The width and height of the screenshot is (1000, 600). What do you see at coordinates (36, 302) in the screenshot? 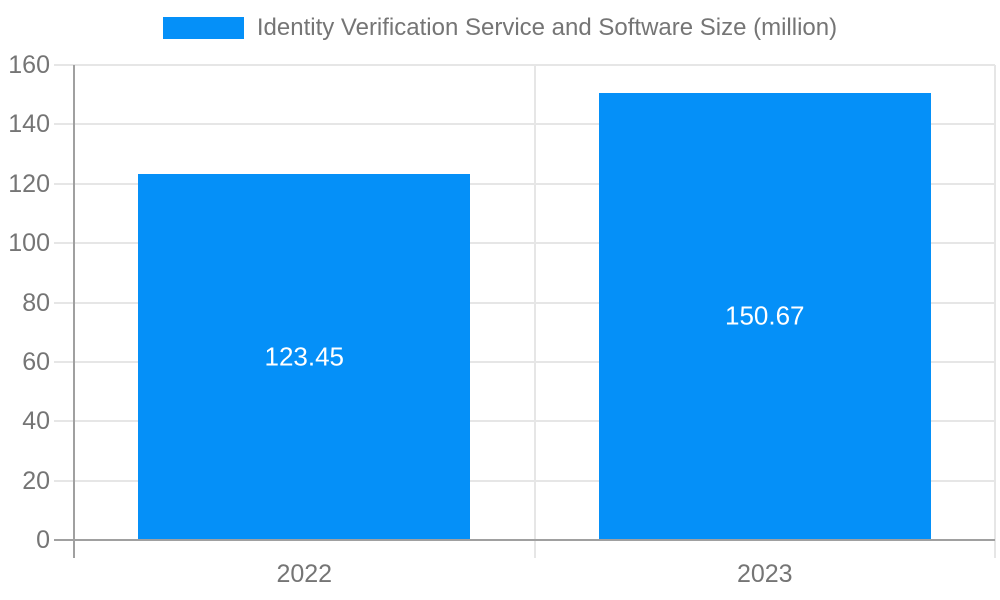
I see `y-tick-label: 80` at bounding box center [36, 302].